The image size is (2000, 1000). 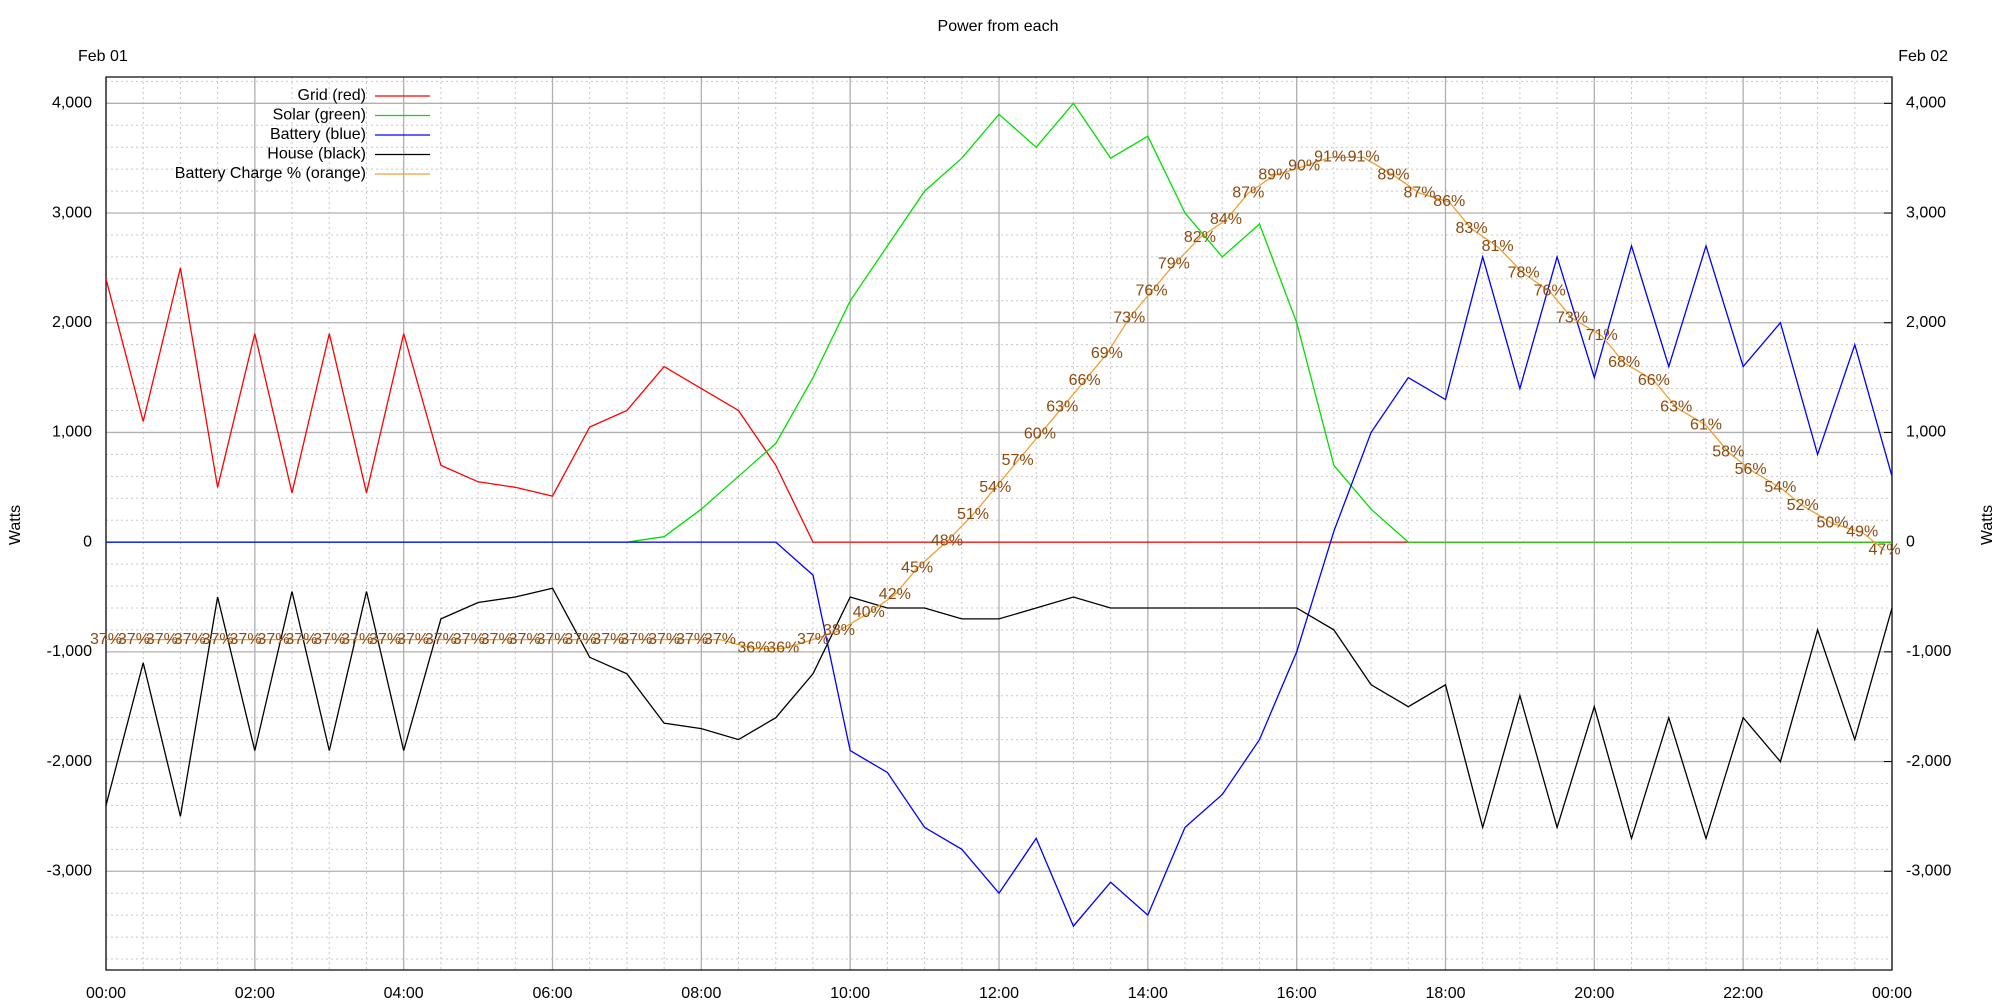 What do you see at coordinates (999, 992) in the screenshot?
I see `x-tick-label: 12:00` at bounding box center [999, 992].